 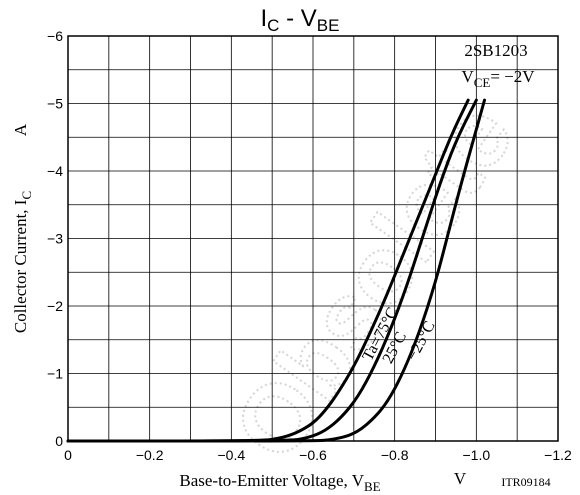 I want to click on x-tick-label: −1.2, so click(x=558, y=455).